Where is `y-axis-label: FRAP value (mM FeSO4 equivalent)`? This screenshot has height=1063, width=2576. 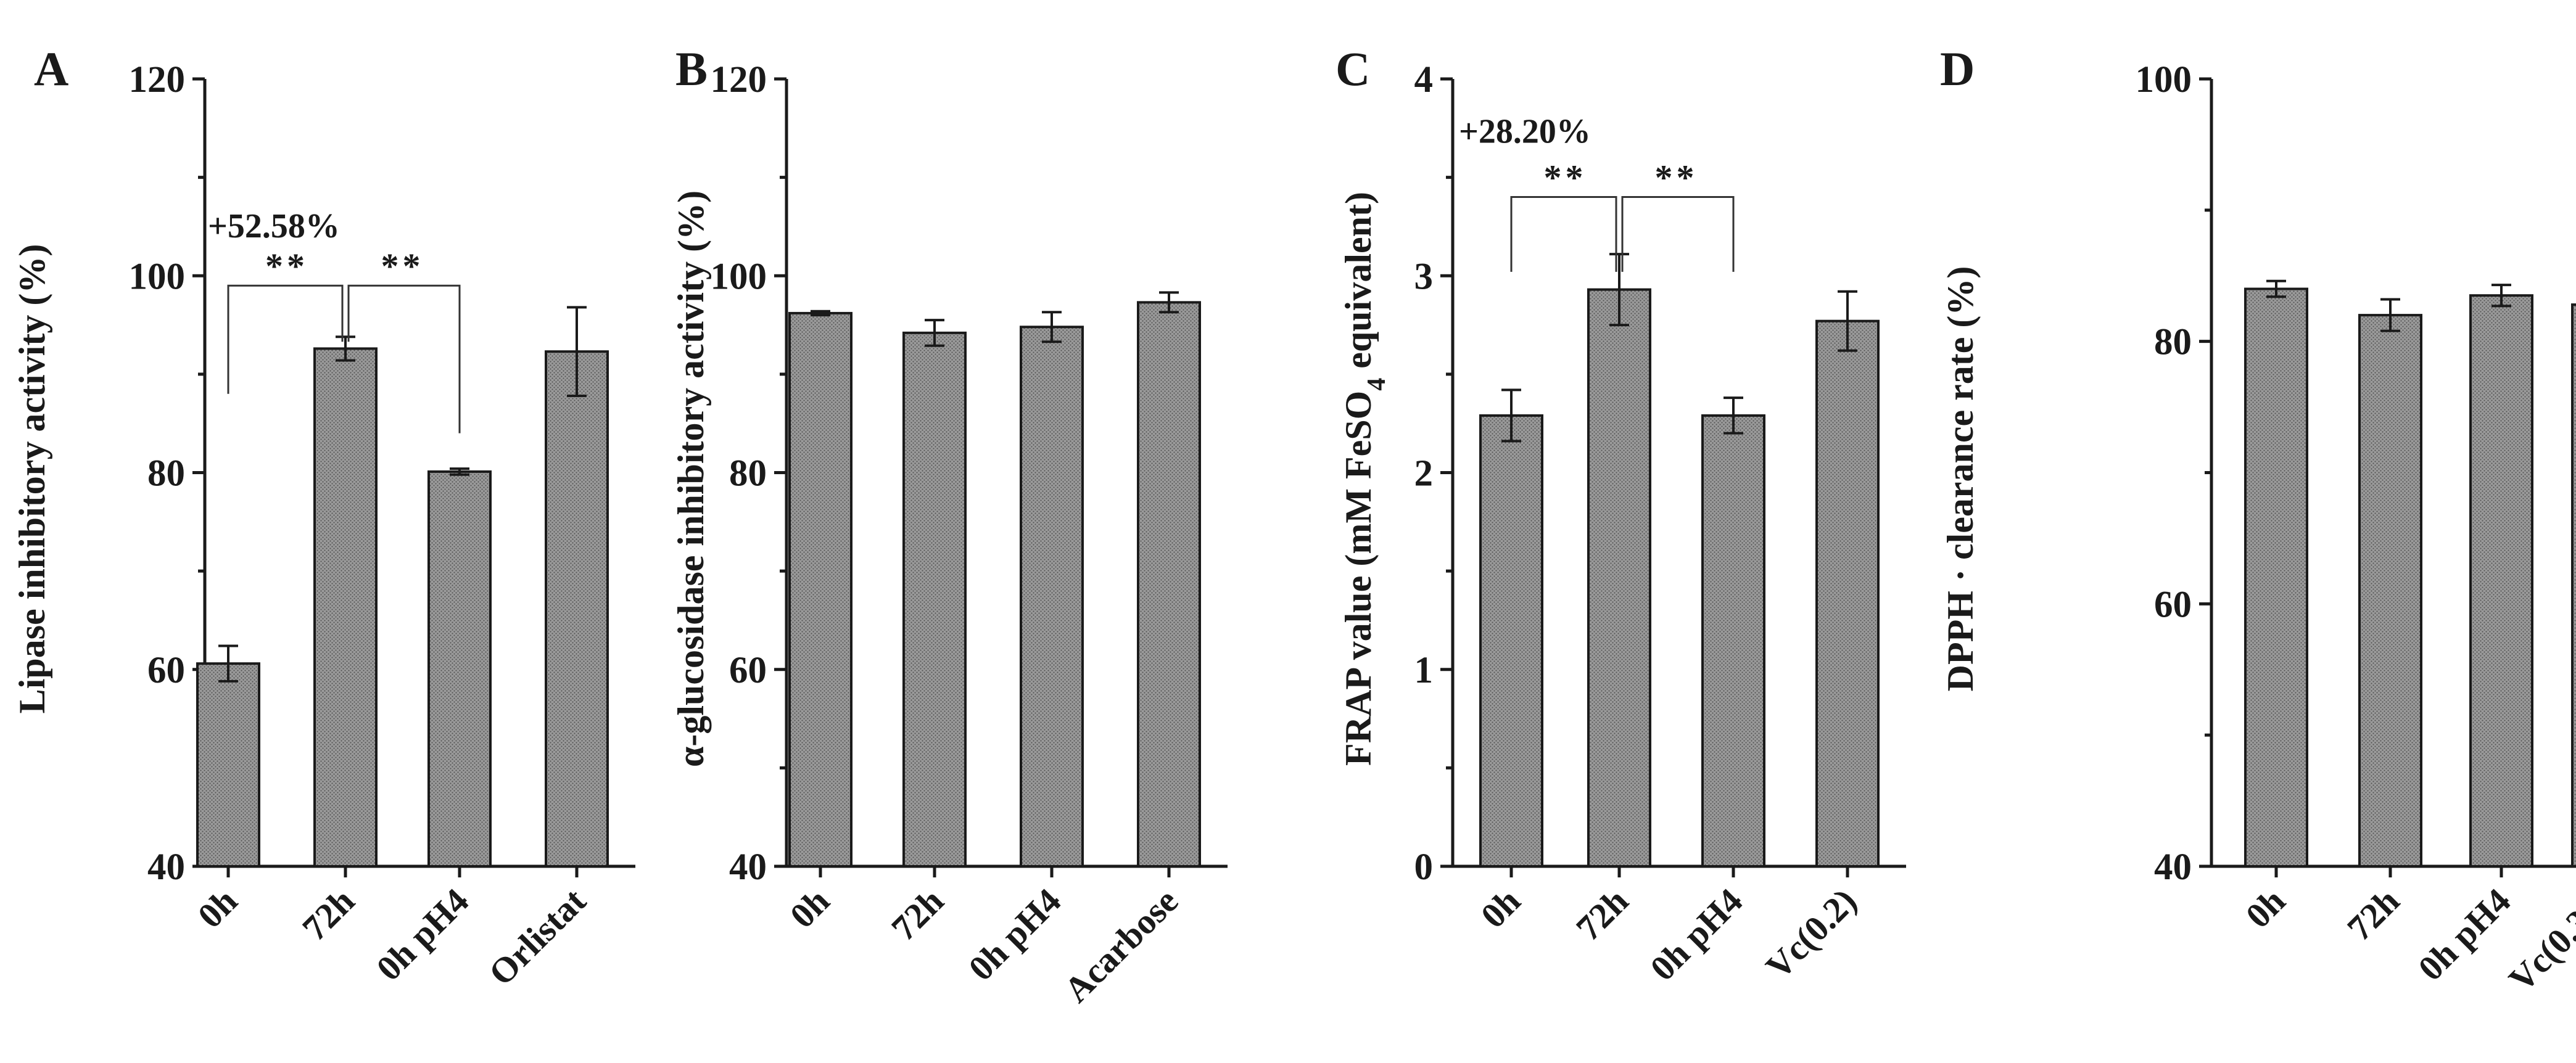
y-axis-label: FRAP value (mM FeSO4 equivalent) is located at coordinates (1364, 479).